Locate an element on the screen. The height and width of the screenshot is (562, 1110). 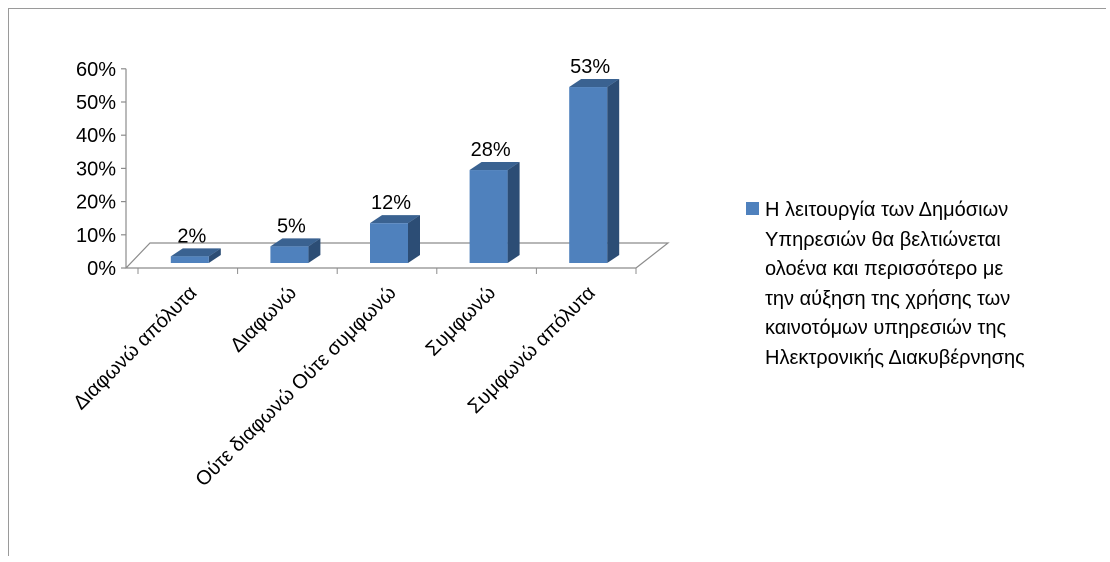
y-tick-label: 50% is located at coordinates (96, 103).